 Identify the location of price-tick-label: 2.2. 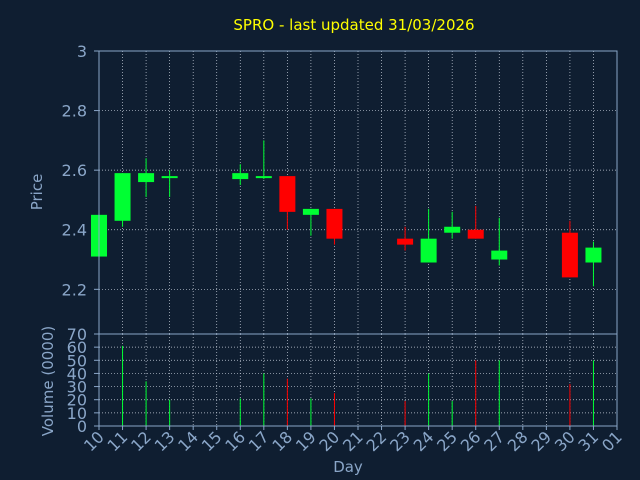
(74, 289).